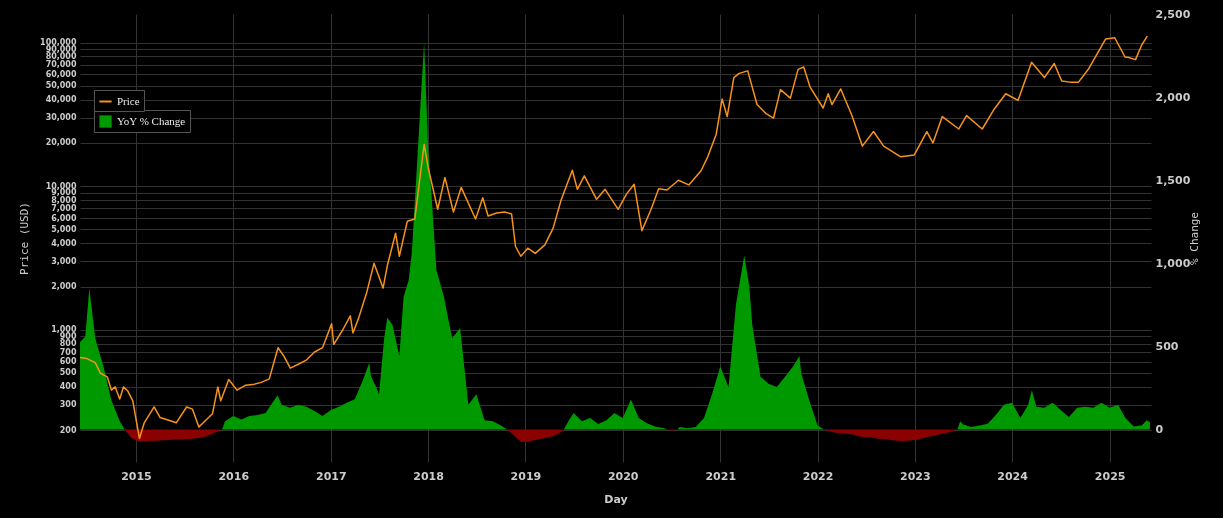 The image size is (1223, 518). I want to click on y-tick-label: 800, so click(68, 344).